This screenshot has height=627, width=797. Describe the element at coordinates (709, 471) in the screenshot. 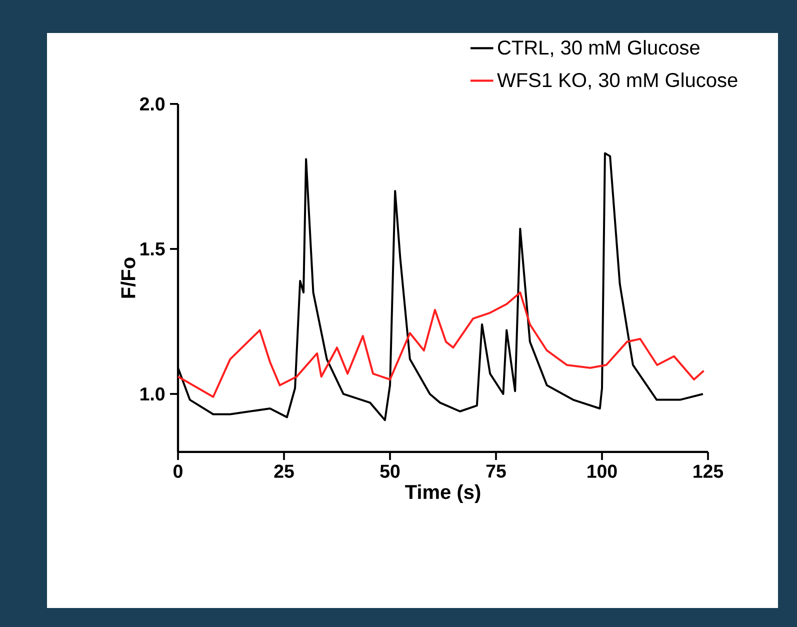

I see `x-tick-label: 125` at that location.